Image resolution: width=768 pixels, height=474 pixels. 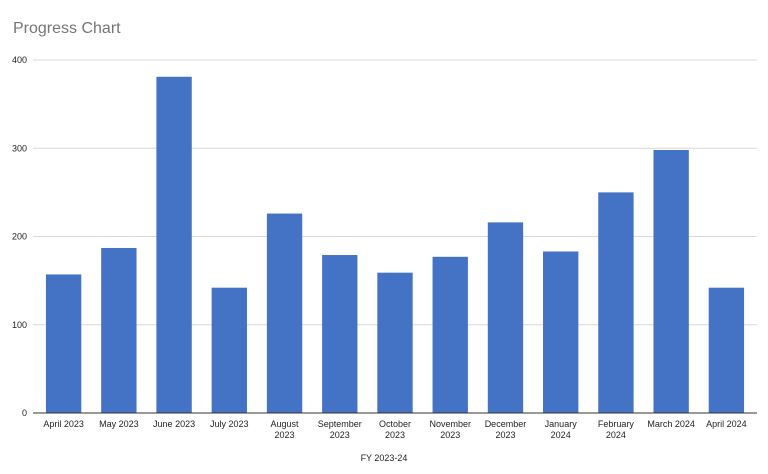 What do you see at coordinates (67, 28) in the screenshot?
I see `chart-title: Progress Chart` at bounding box center [67, 28].